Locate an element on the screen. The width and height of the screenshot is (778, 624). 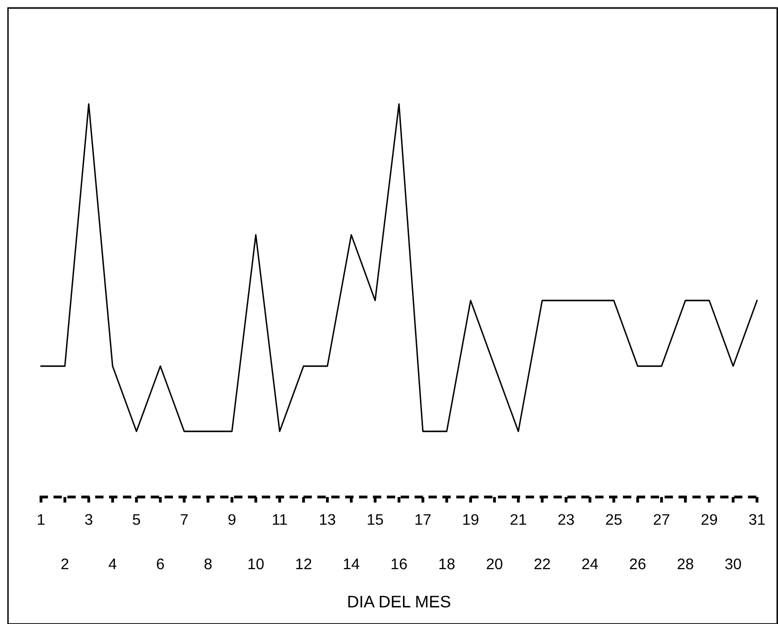
x-tick-label: 3 is located at coordinates (88, 519).